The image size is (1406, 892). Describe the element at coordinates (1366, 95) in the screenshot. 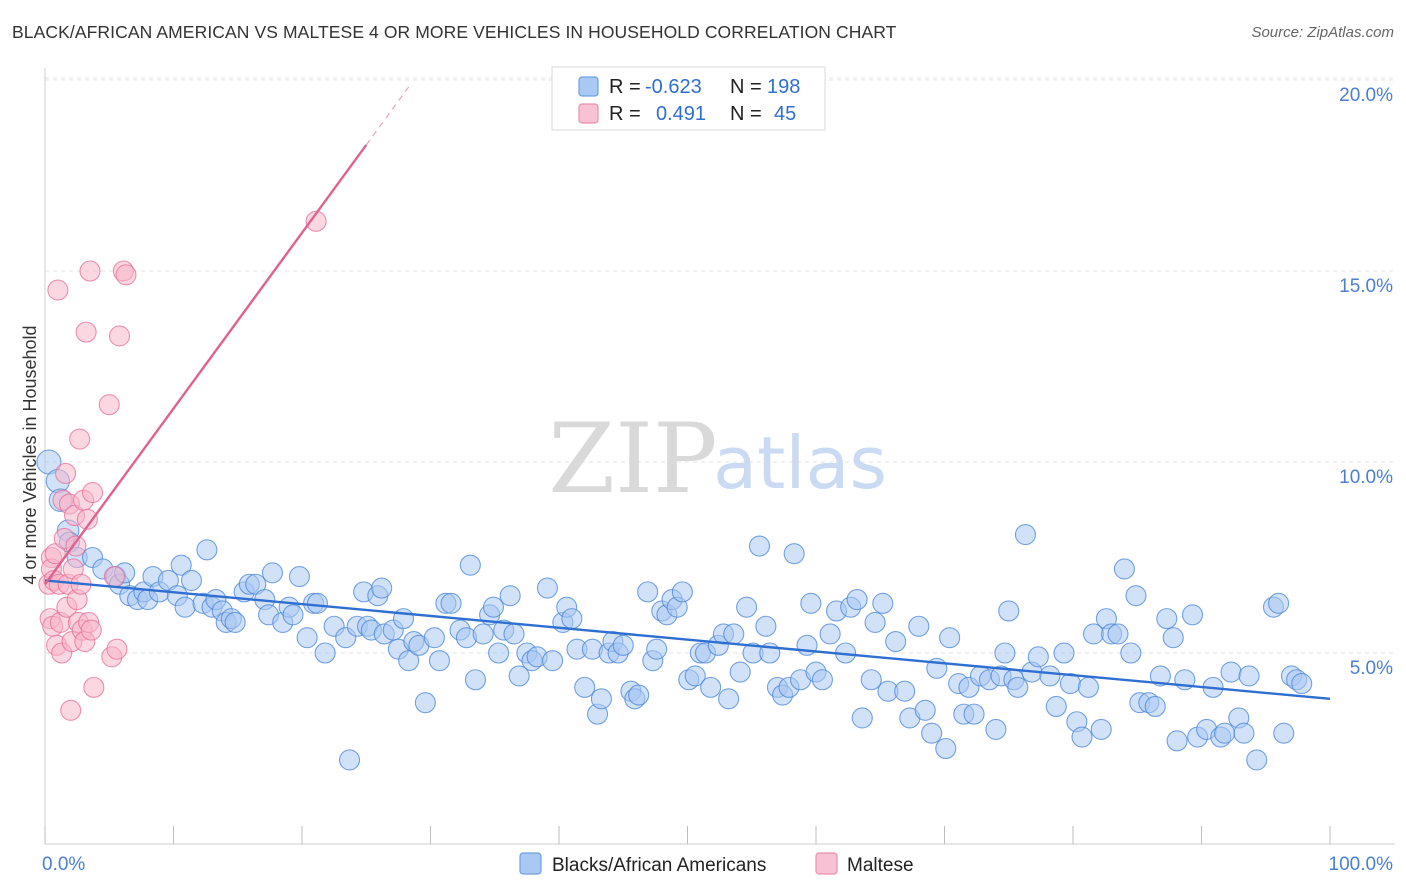

I see `y-tick-label: 20.0%` at that location.